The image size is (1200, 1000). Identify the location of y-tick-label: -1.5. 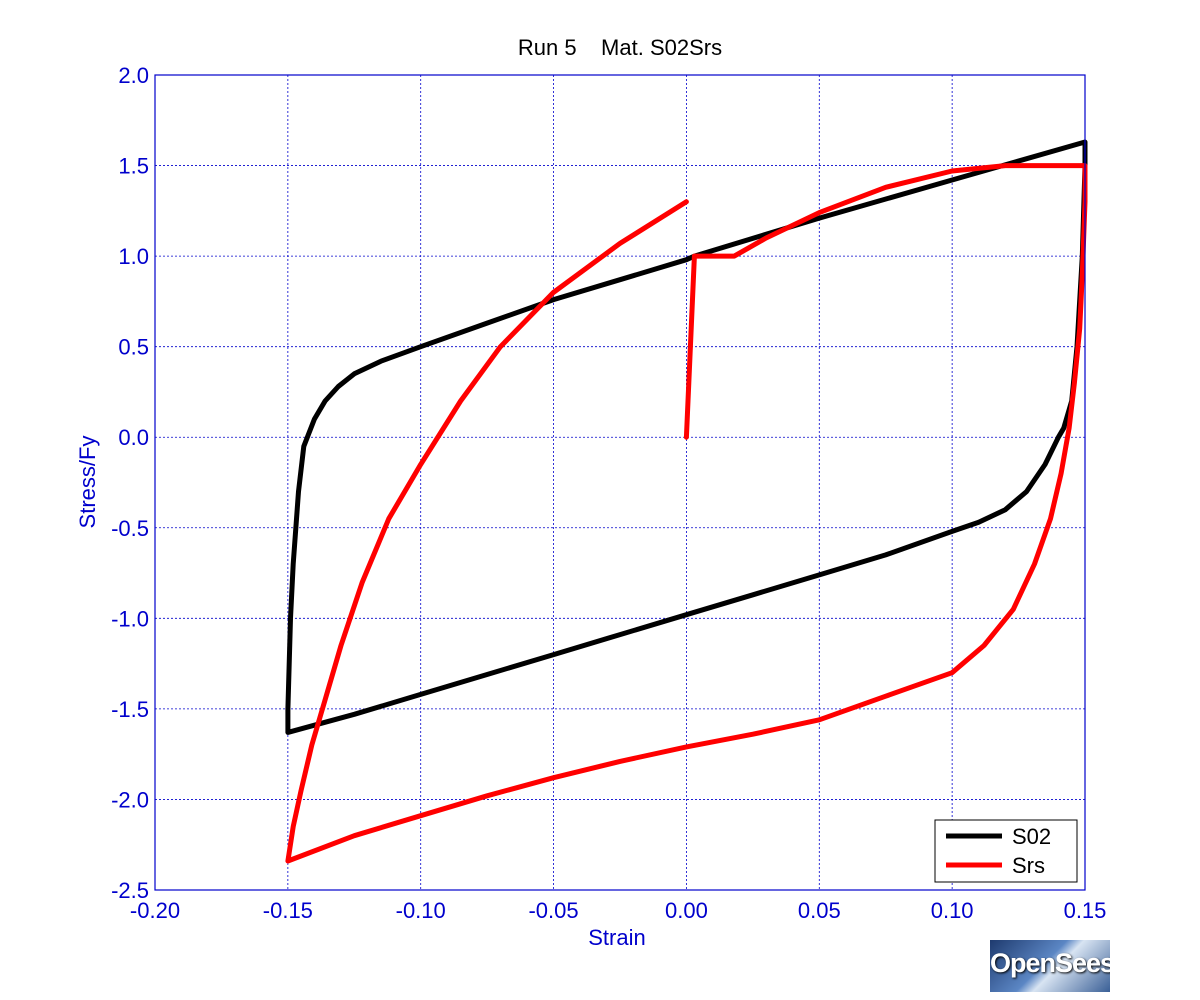
(130, 709).